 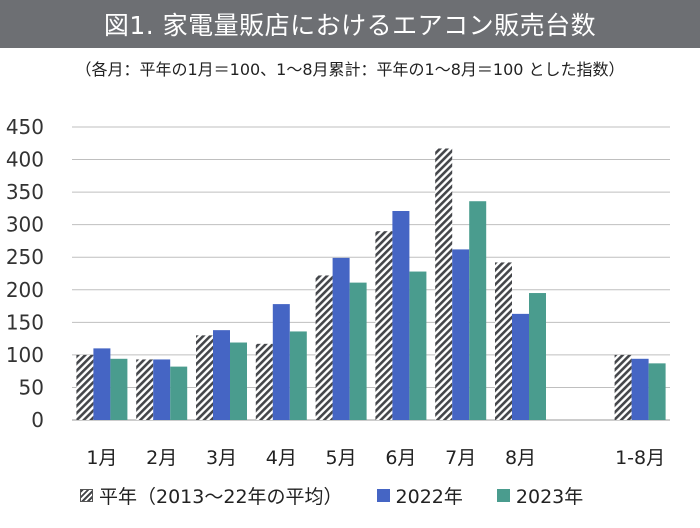 I want to click on legend-label-2022: 2022年, so click(x=429, y=496).